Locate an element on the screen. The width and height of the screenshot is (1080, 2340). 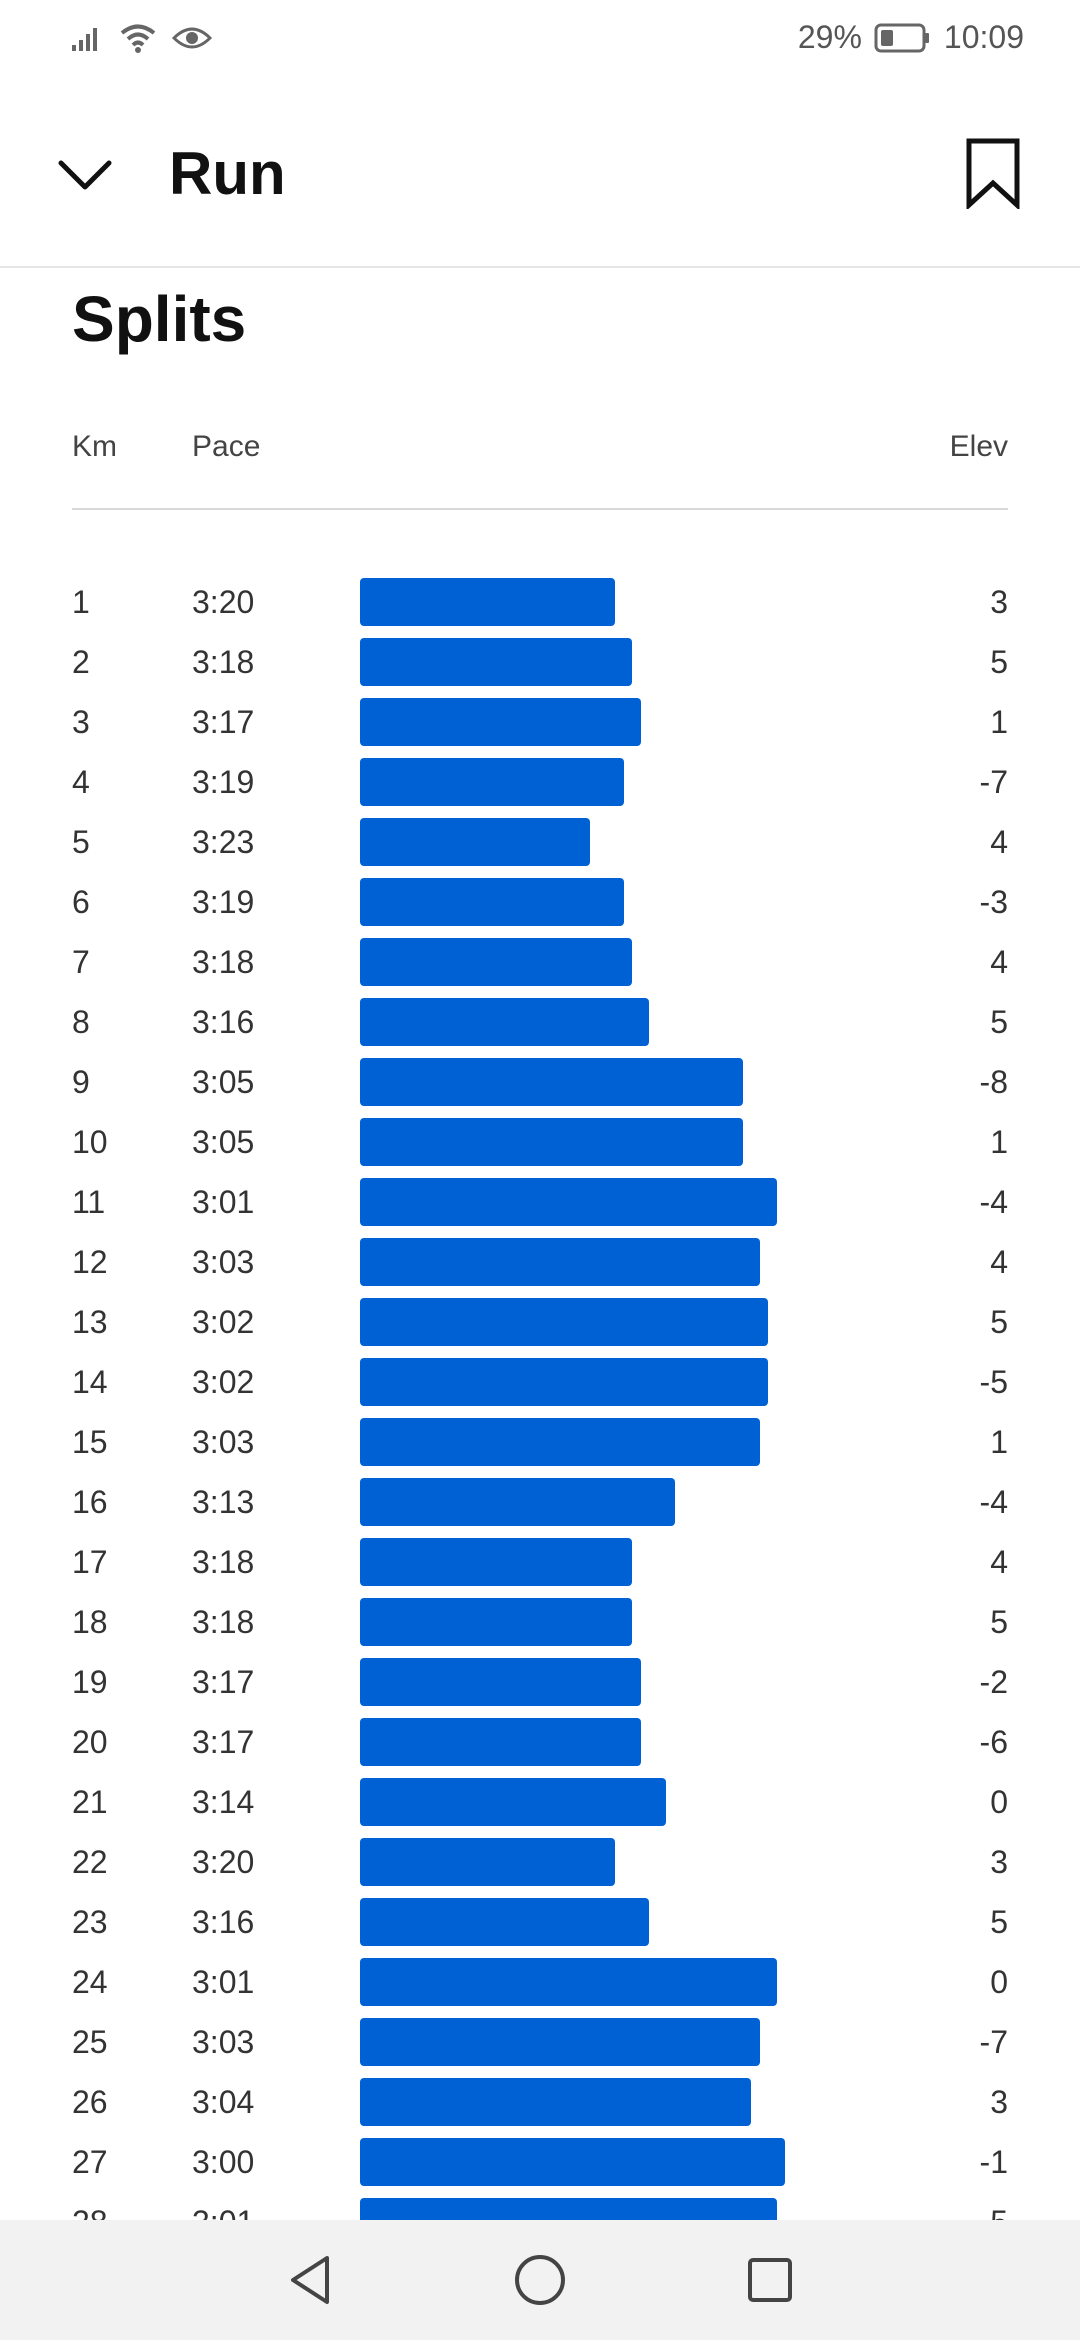
split-km: 10 is located at coordinates (90, 1142).